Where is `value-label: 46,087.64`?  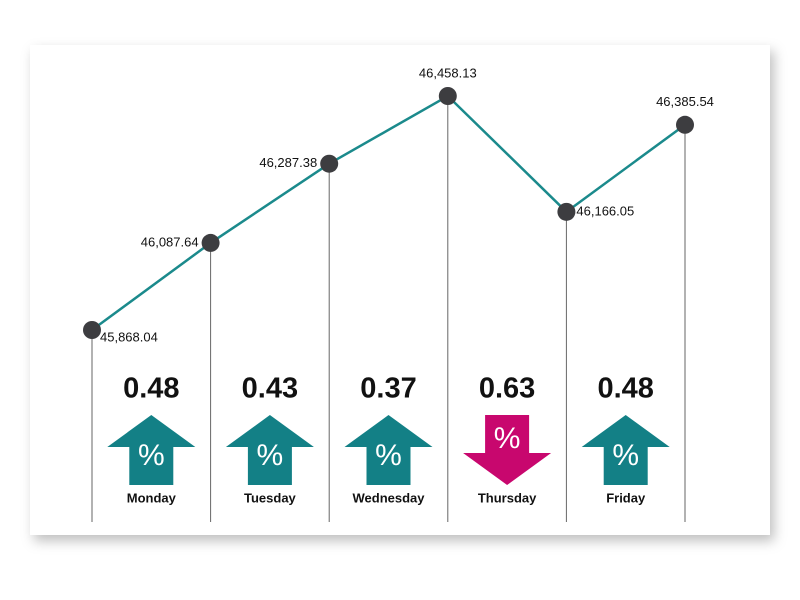
value-label: 46,087.64 is located at coordinates (170, 241).